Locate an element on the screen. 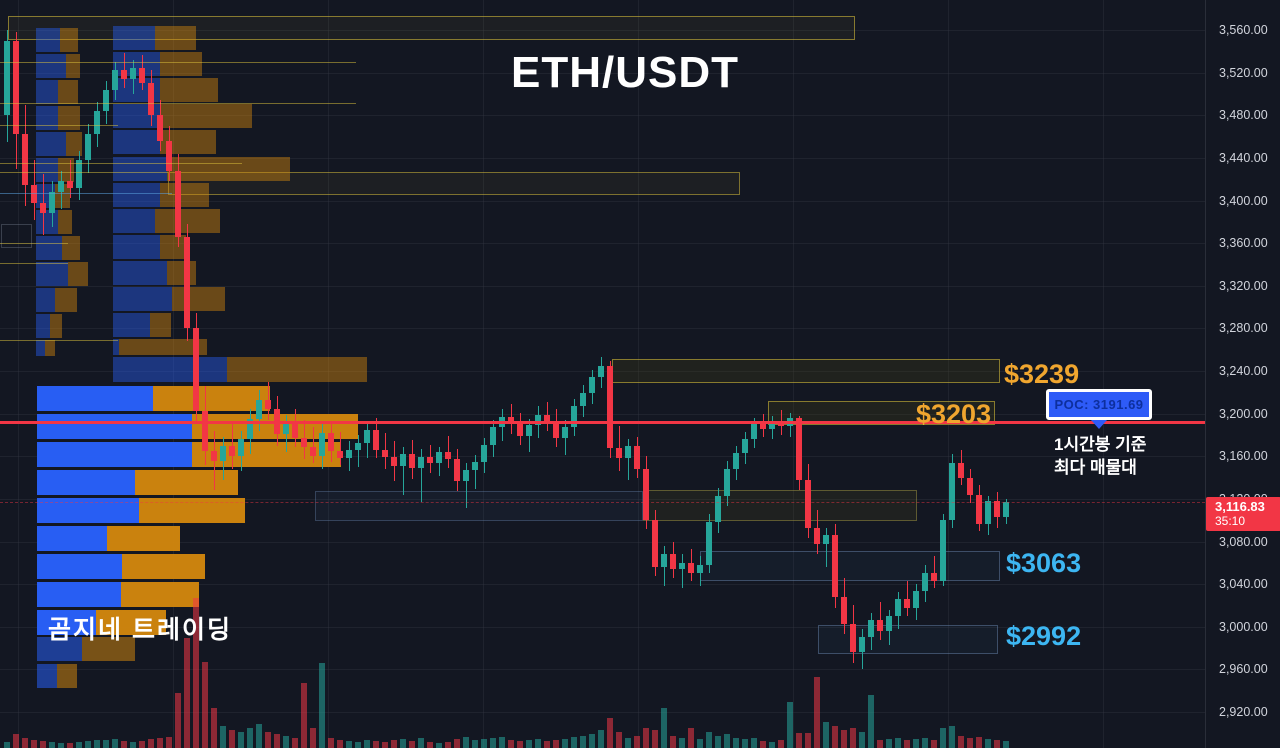 This screenshot has width=1280, height=748. price-axis-tick: 3,480.00 is located at coordinates (1243, 115).